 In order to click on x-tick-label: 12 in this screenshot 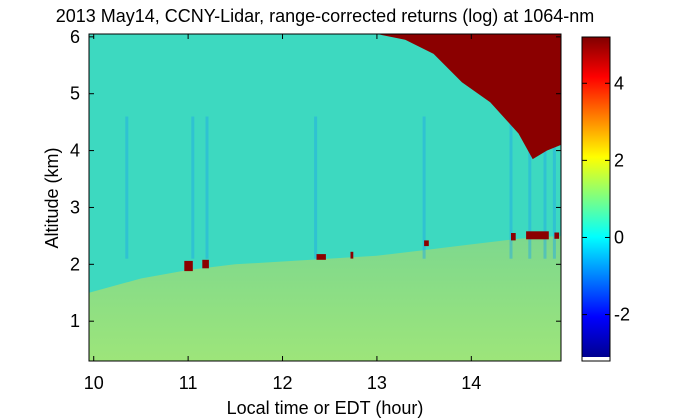, I will do `click(283, 383)`.